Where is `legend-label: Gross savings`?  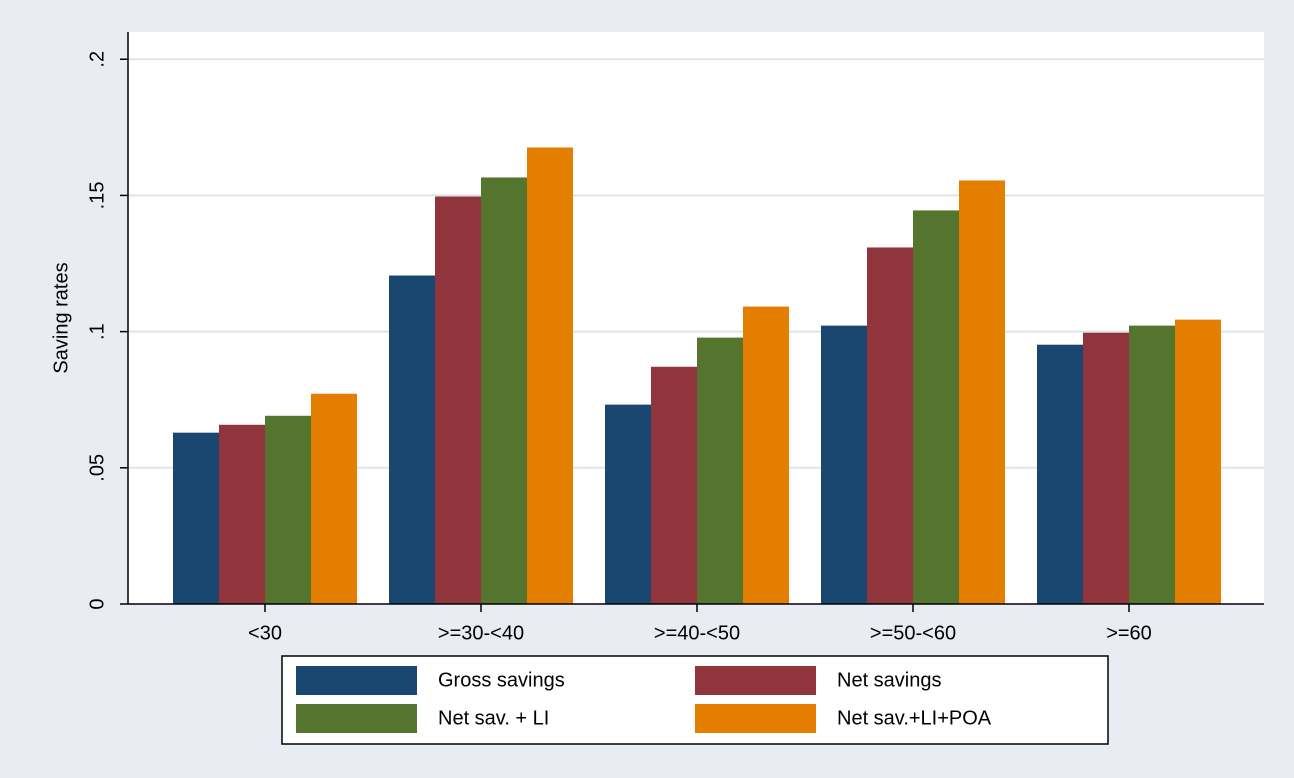 legend-label: Gross savings is located at coordinates (501, 680).